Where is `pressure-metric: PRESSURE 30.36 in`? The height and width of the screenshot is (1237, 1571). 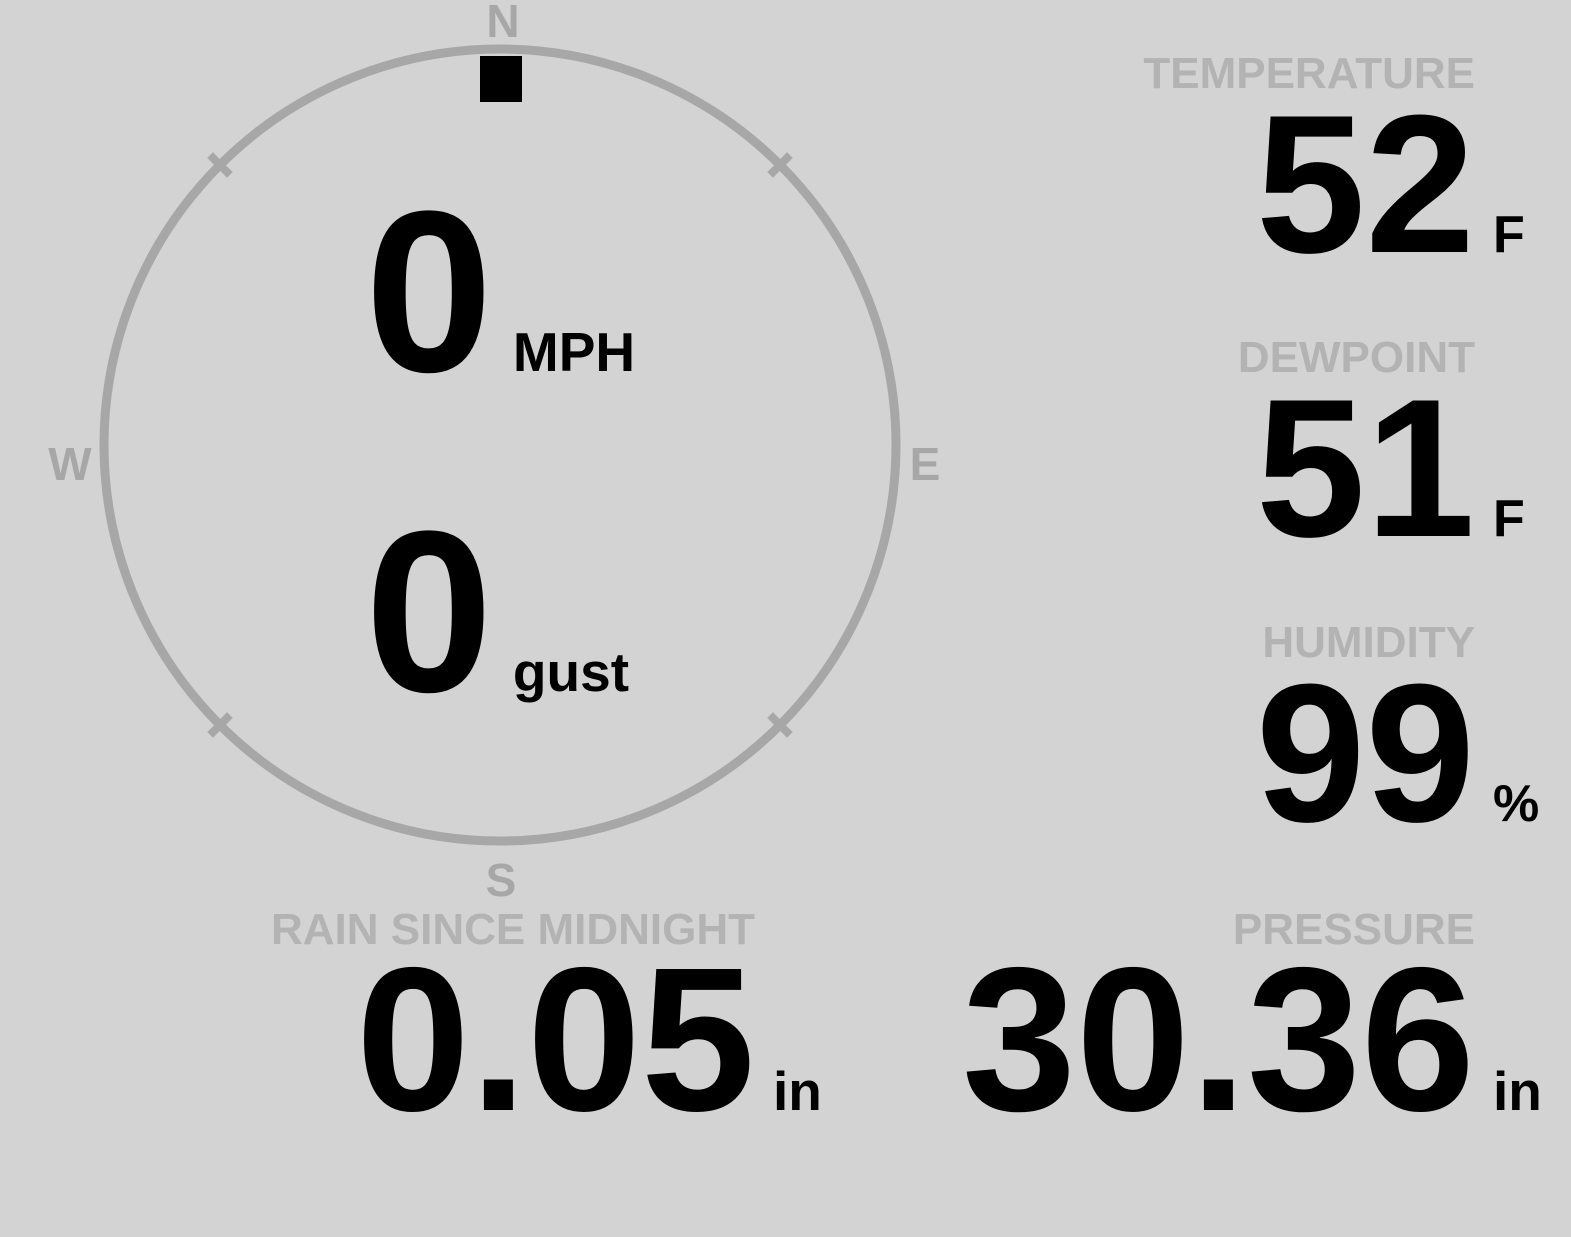
pressure-metric: PRESSURE 30.36 in is located at coordinates (1158, 1024).